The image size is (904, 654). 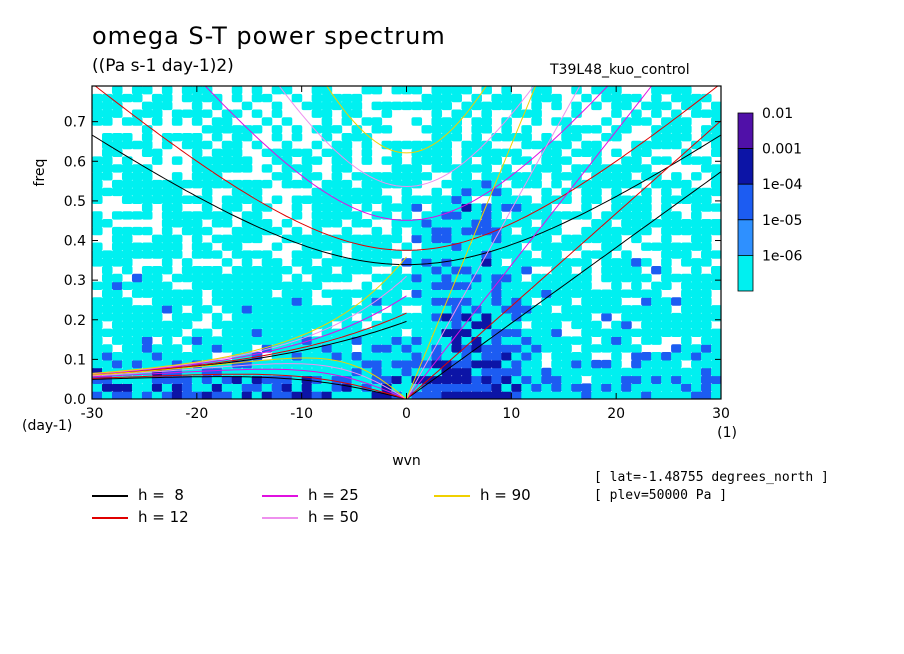 I want to click on gravity-curve, so click(x=406, y=137).